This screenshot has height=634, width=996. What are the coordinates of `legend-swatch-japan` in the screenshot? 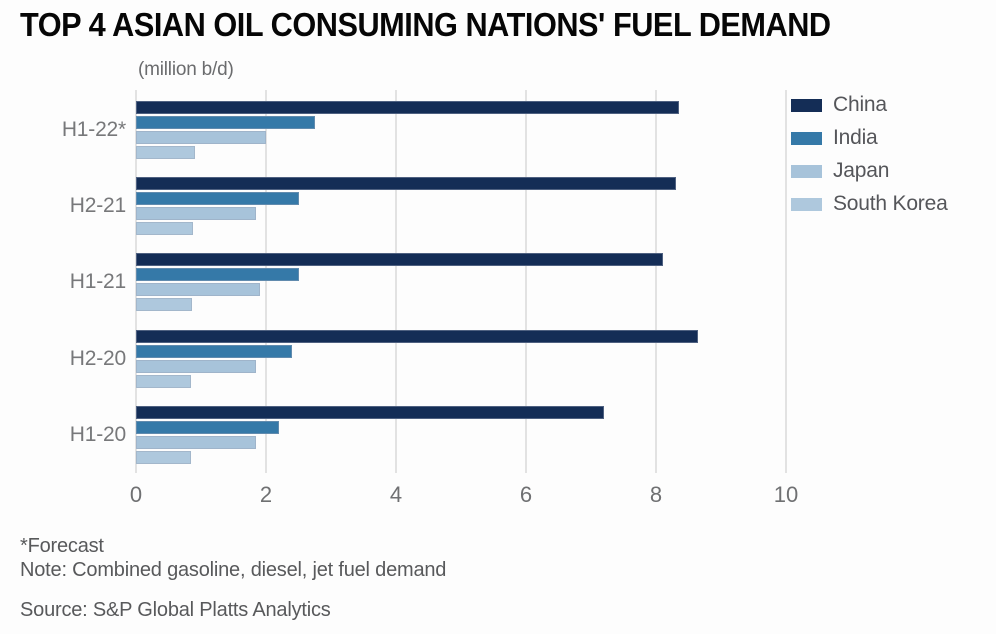 It's located at (806, 171).